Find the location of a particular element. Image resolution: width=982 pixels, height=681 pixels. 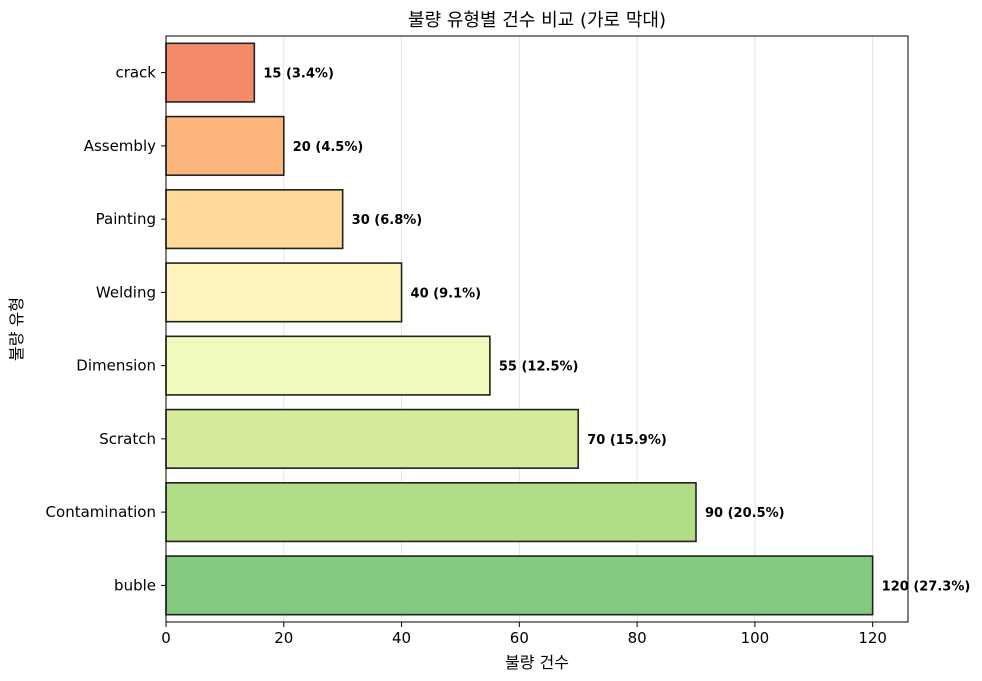

data-label: 55 (12.5%) is located at coordinates (539, 367).